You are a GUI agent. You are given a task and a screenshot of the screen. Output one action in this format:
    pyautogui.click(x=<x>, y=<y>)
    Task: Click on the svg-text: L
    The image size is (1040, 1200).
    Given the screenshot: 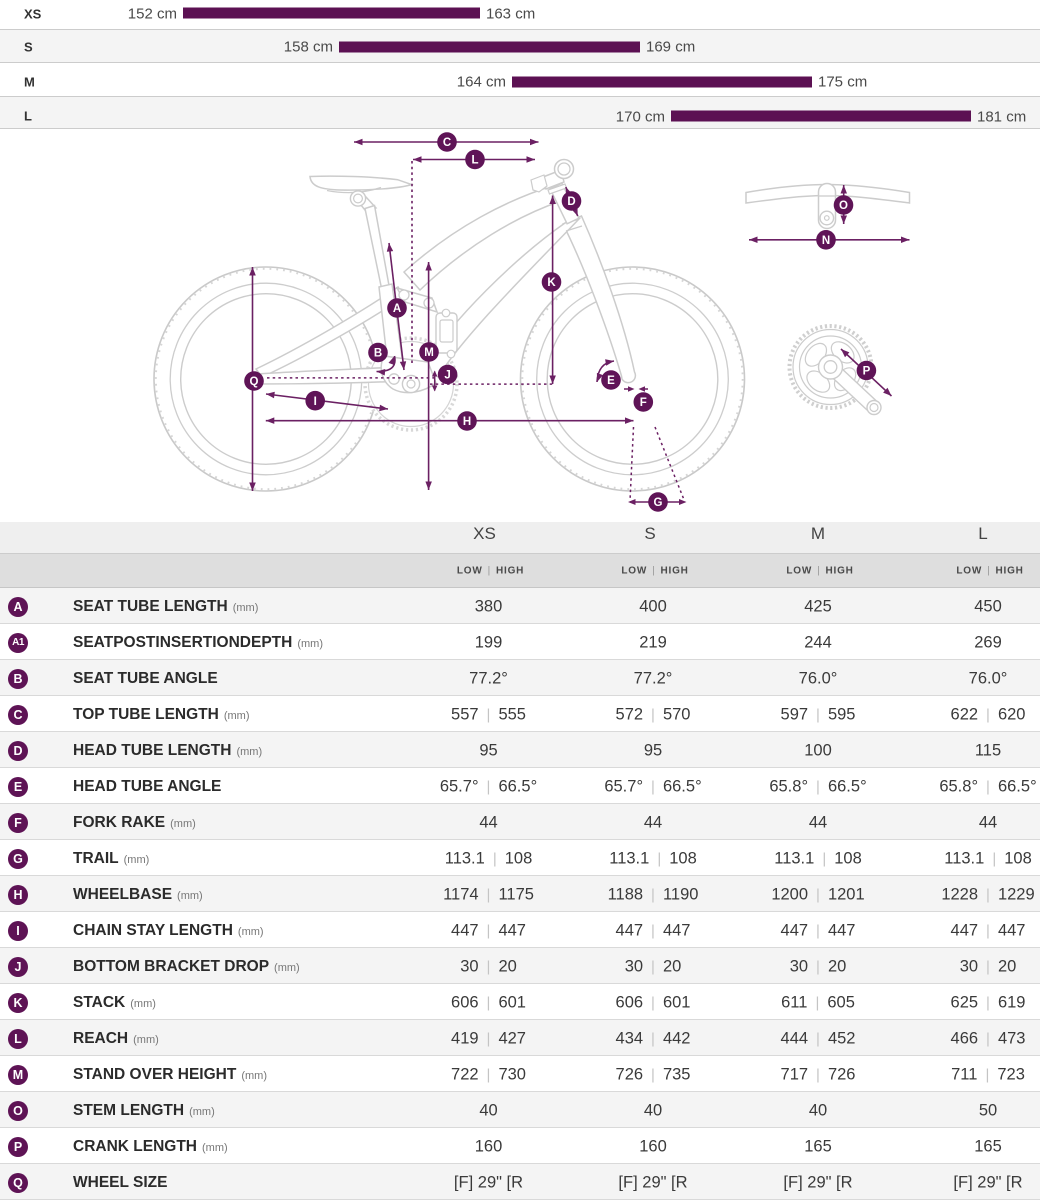 What is the action you would take?
    pyautogui.click(x=474, y=161)
    